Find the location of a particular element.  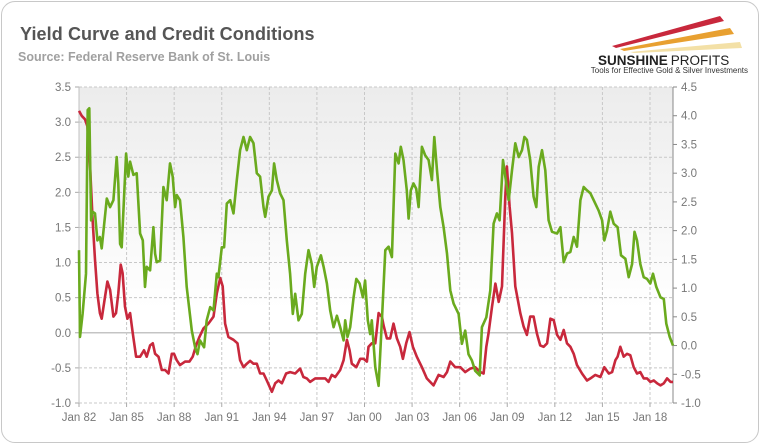

chart-title: Yield Curve and Credit Conditions is located at coordinates (167, 34).